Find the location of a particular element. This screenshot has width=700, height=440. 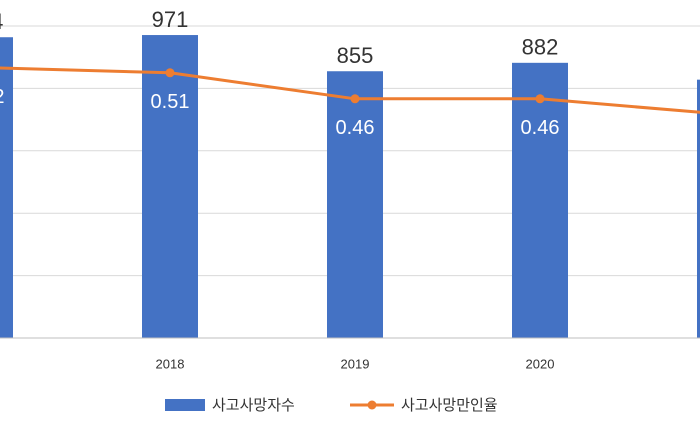

bar-value-label: 964 is located at coordinates (1, 21).